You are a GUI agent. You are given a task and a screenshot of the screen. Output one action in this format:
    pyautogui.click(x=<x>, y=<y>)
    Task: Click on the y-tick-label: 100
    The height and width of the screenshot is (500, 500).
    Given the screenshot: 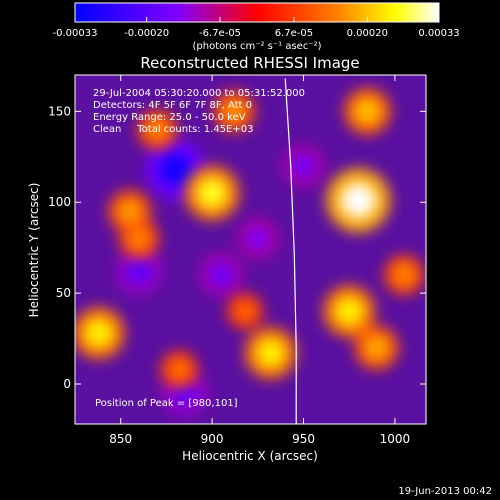 What is the action you would take?
    pyautogui.click(x=59, y=202)
    